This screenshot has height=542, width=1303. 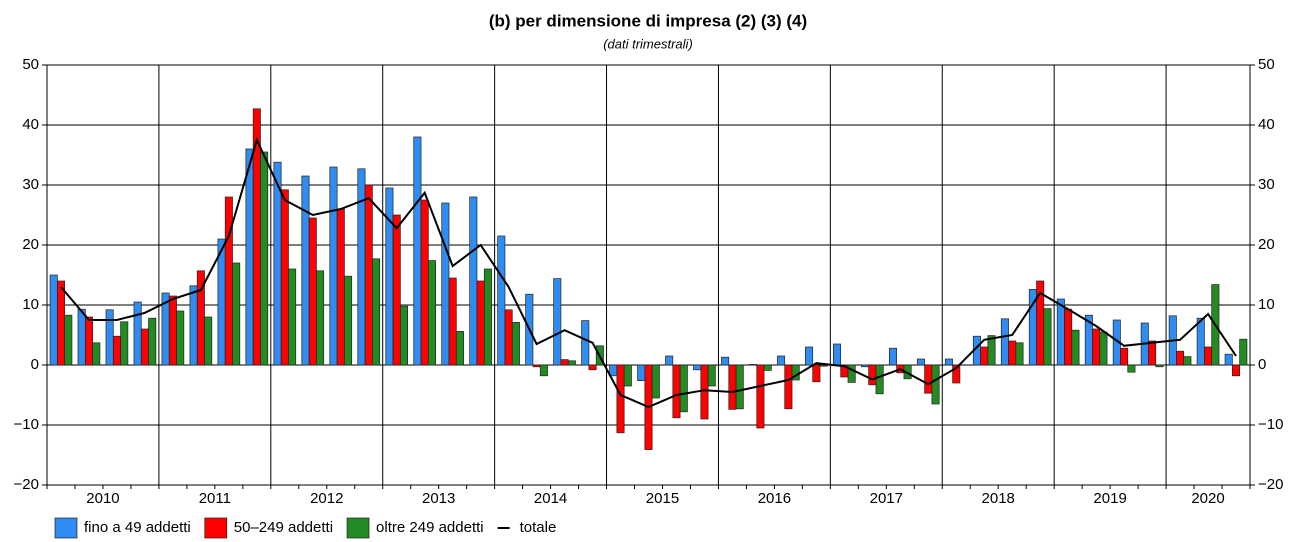 I want to click on y-tick-label: 20, so click(x=30, y=244).